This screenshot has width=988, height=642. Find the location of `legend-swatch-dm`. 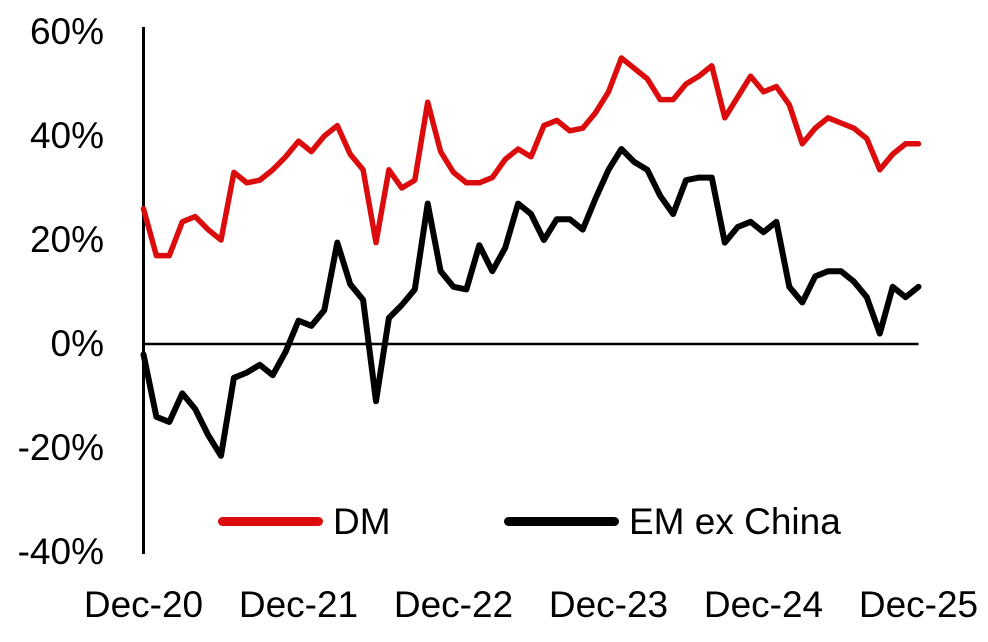

legend-swatch-dm is located at coordinates (270, 521).